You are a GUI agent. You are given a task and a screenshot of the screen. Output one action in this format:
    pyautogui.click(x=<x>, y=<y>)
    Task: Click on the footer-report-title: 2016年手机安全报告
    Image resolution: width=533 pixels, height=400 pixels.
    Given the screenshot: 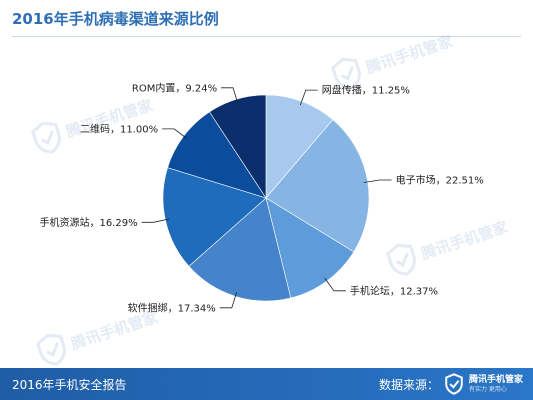 What is the action you would take?
    pyautogui.click(x=69, y=385)
    